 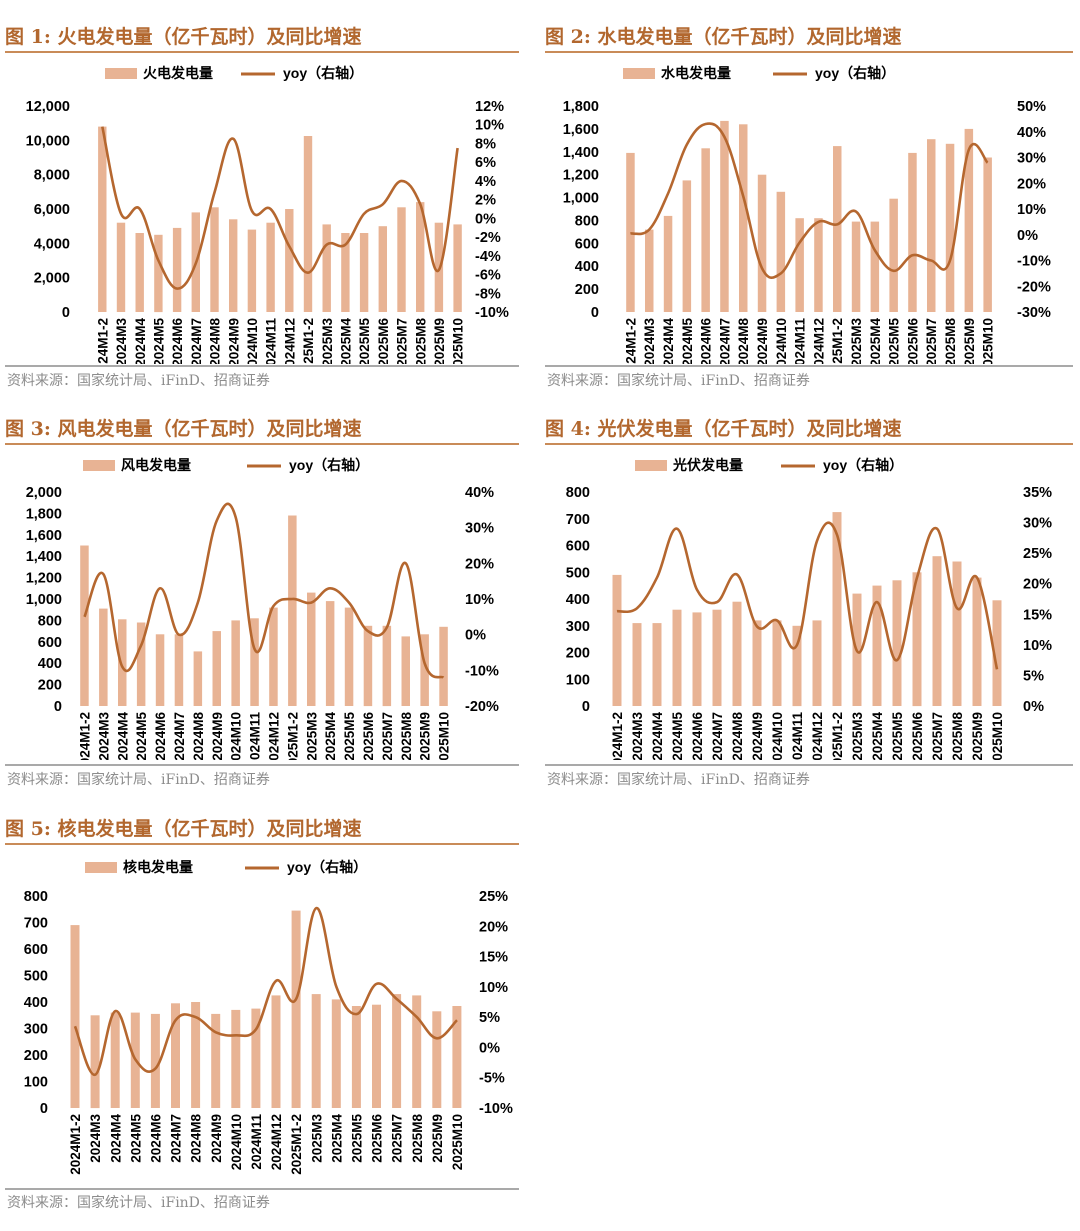 What do you see at coordinates (52, 279) in the screenshot?
I see `left-axis-tick-label: 2,000` at bounding box center [52, 279].